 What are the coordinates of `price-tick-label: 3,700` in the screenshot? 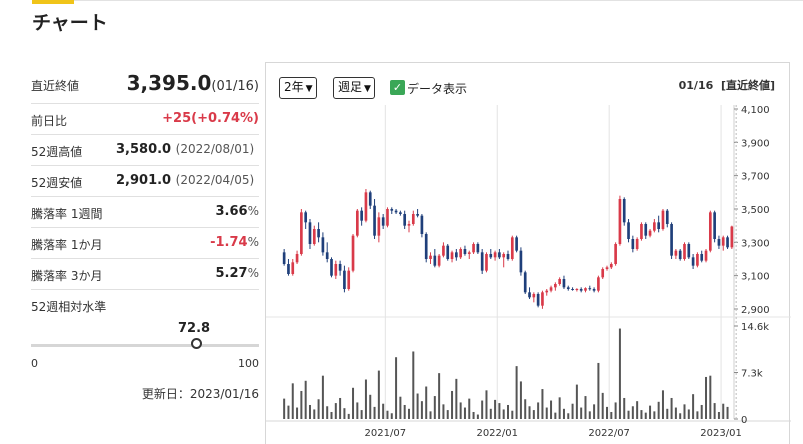 It's located at (755, 177).